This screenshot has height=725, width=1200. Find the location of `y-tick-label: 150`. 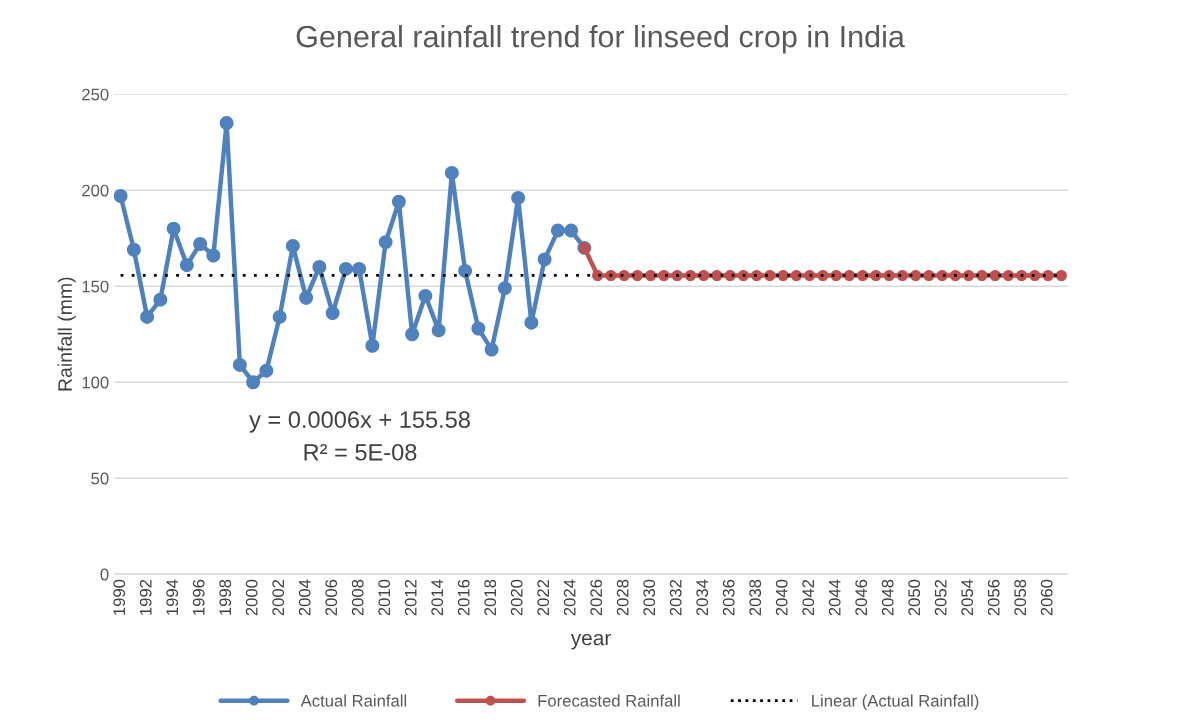

y-tick-label: 150 is located at coordinates (95, 286).